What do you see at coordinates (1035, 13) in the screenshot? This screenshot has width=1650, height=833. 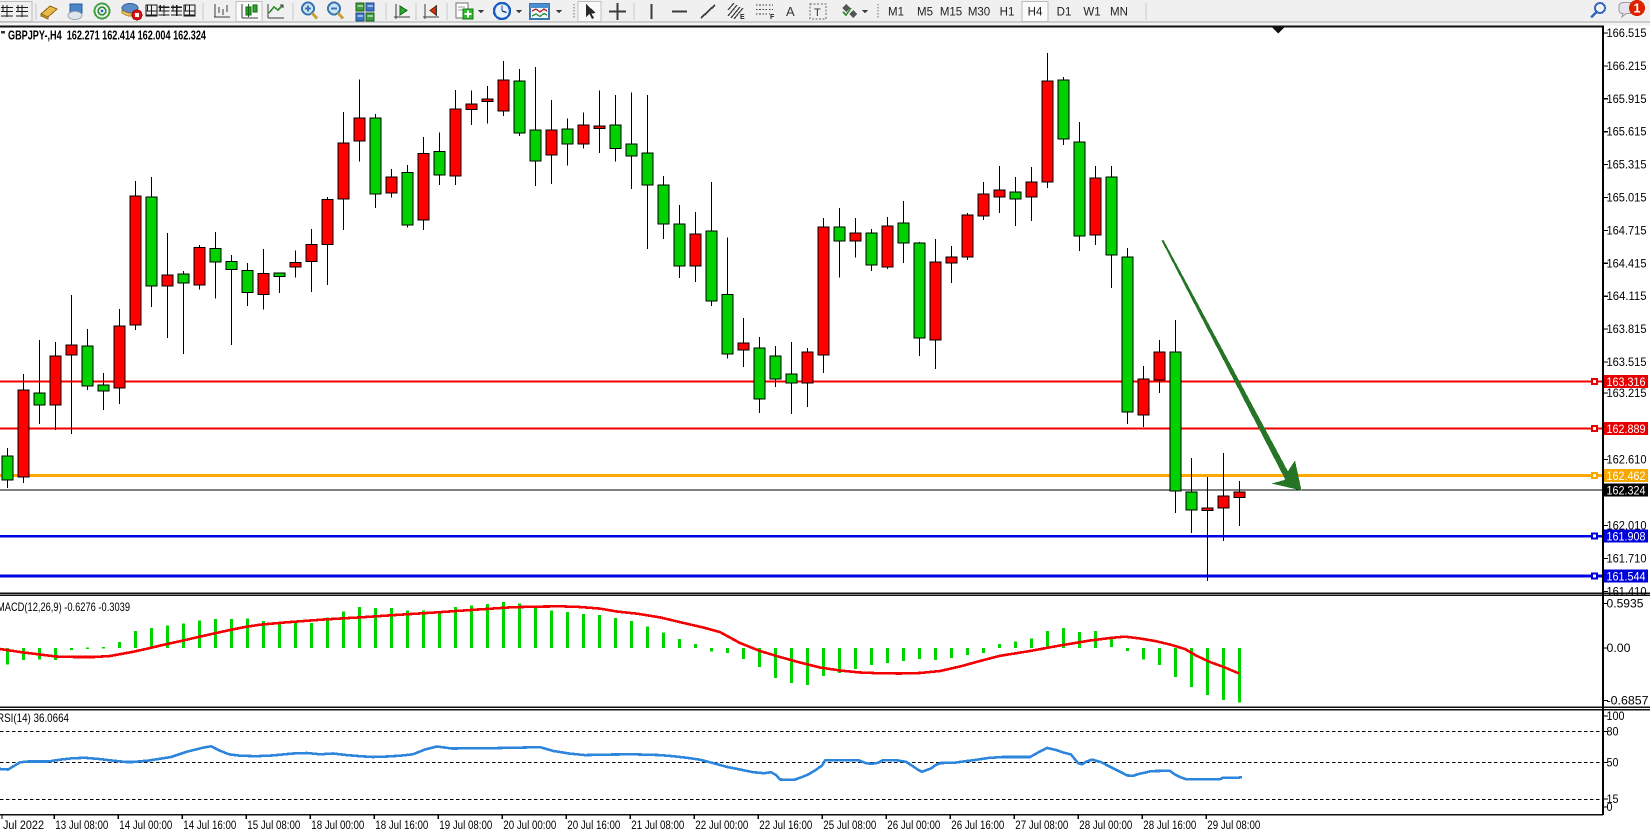 I see `svg-text: H4` at bounding box center [1035, 13].